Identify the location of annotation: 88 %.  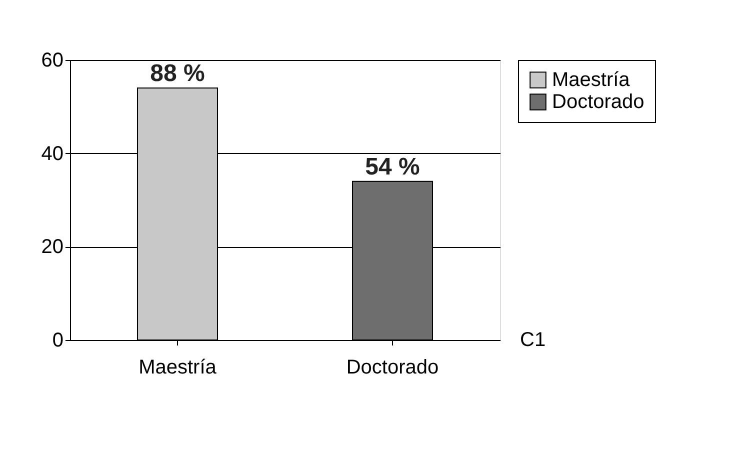
(177, 73).